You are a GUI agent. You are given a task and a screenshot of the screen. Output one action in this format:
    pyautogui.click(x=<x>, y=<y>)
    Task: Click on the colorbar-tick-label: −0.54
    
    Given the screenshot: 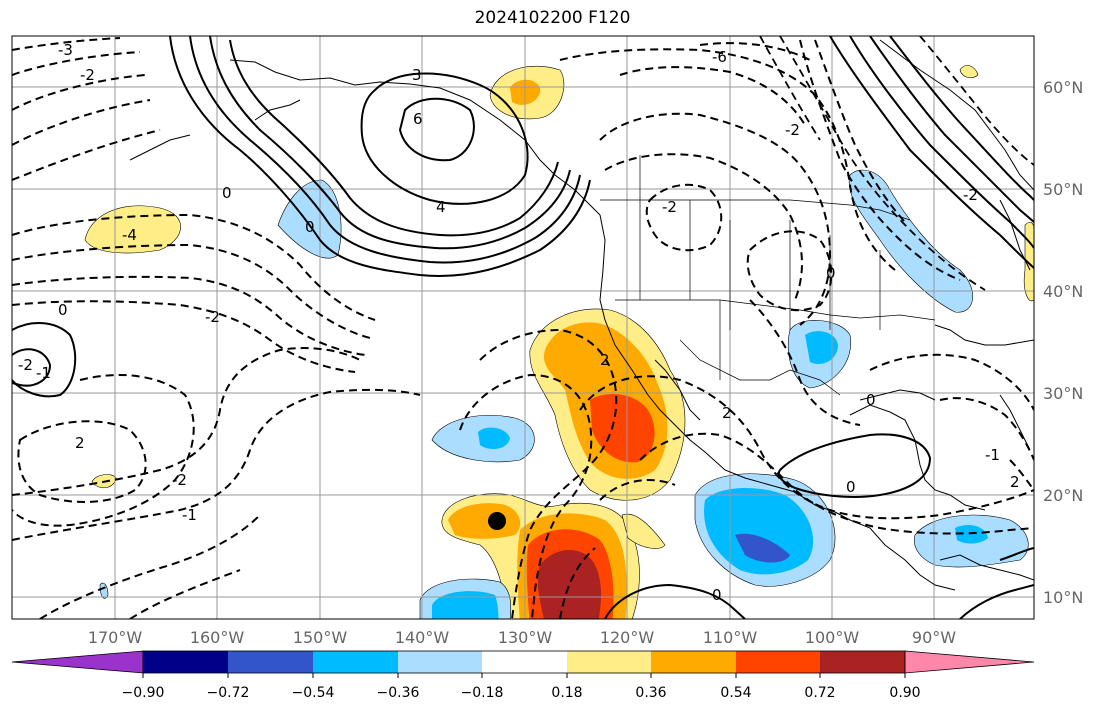 What is the action you would take?
    pyautogui.click(x=313, y=693)
    